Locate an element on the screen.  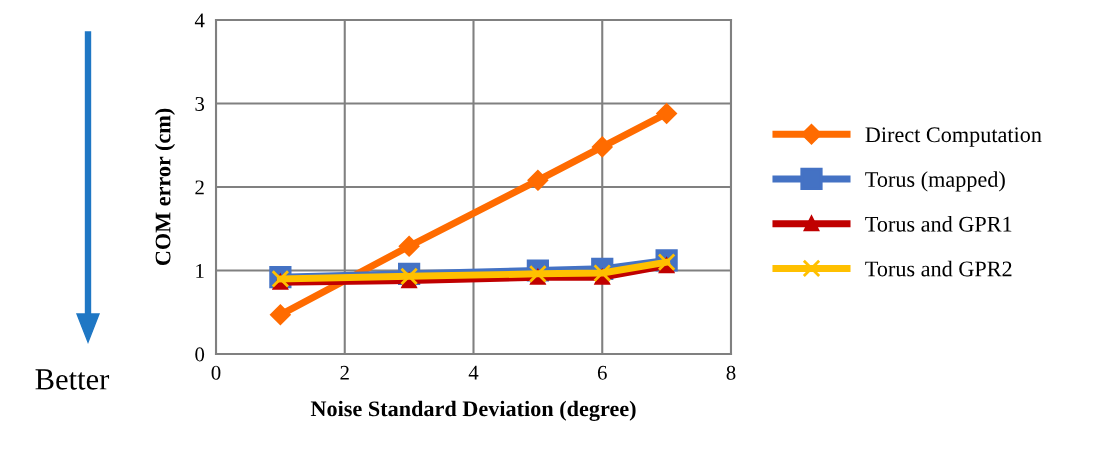
legend-label: Direct Computation is located at coordinates (953, 137).